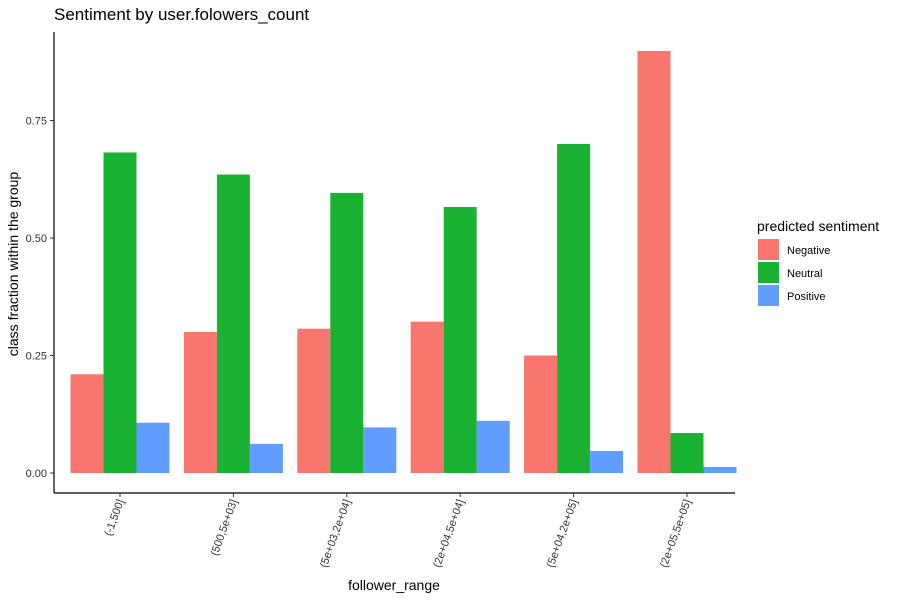 This screenshot has height=600, width=900. Describe the element at coordinates (768, 272) in the screenshot. I see `legend-key-neutral` at that location.